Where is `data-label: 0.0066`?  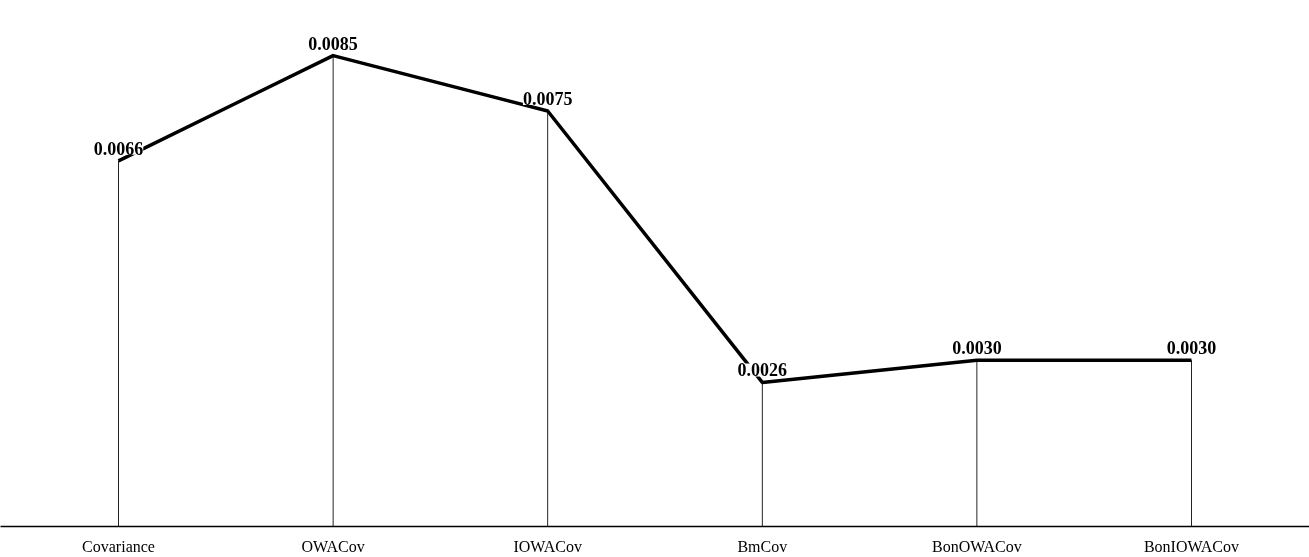
data-label: 0.0066 is located at coordinates (118, 148).